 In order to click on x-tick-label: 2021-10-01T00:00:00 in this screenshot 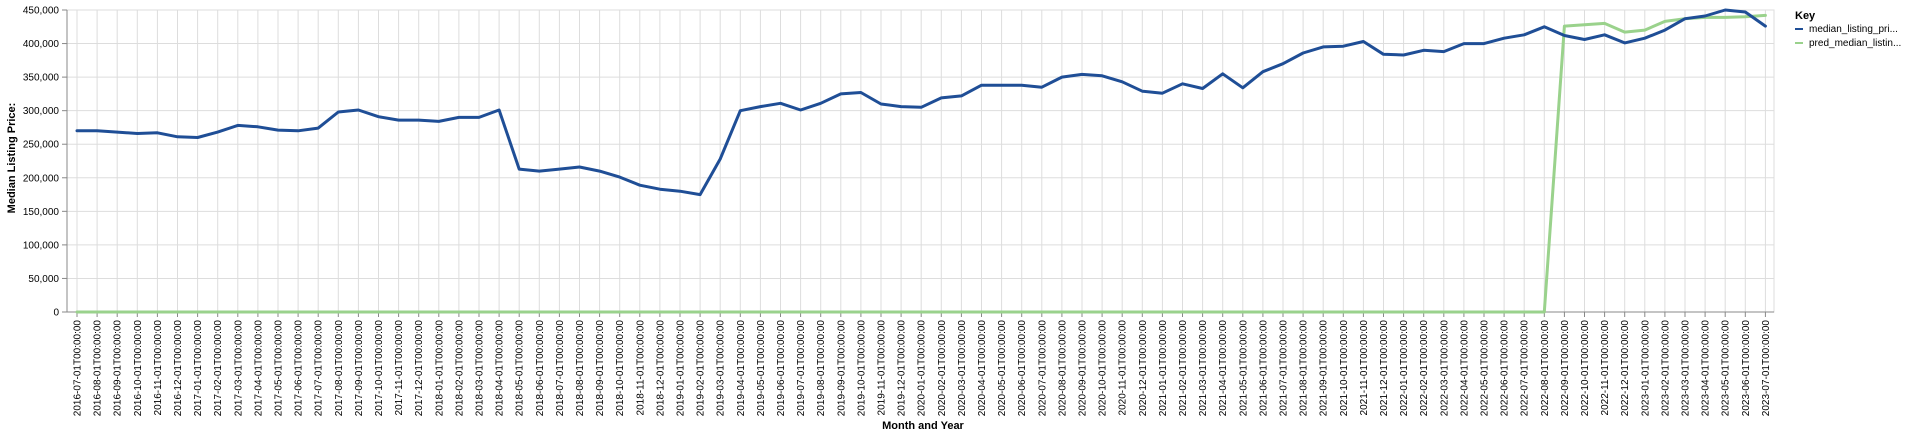, I will do `click(1344, 368)`.